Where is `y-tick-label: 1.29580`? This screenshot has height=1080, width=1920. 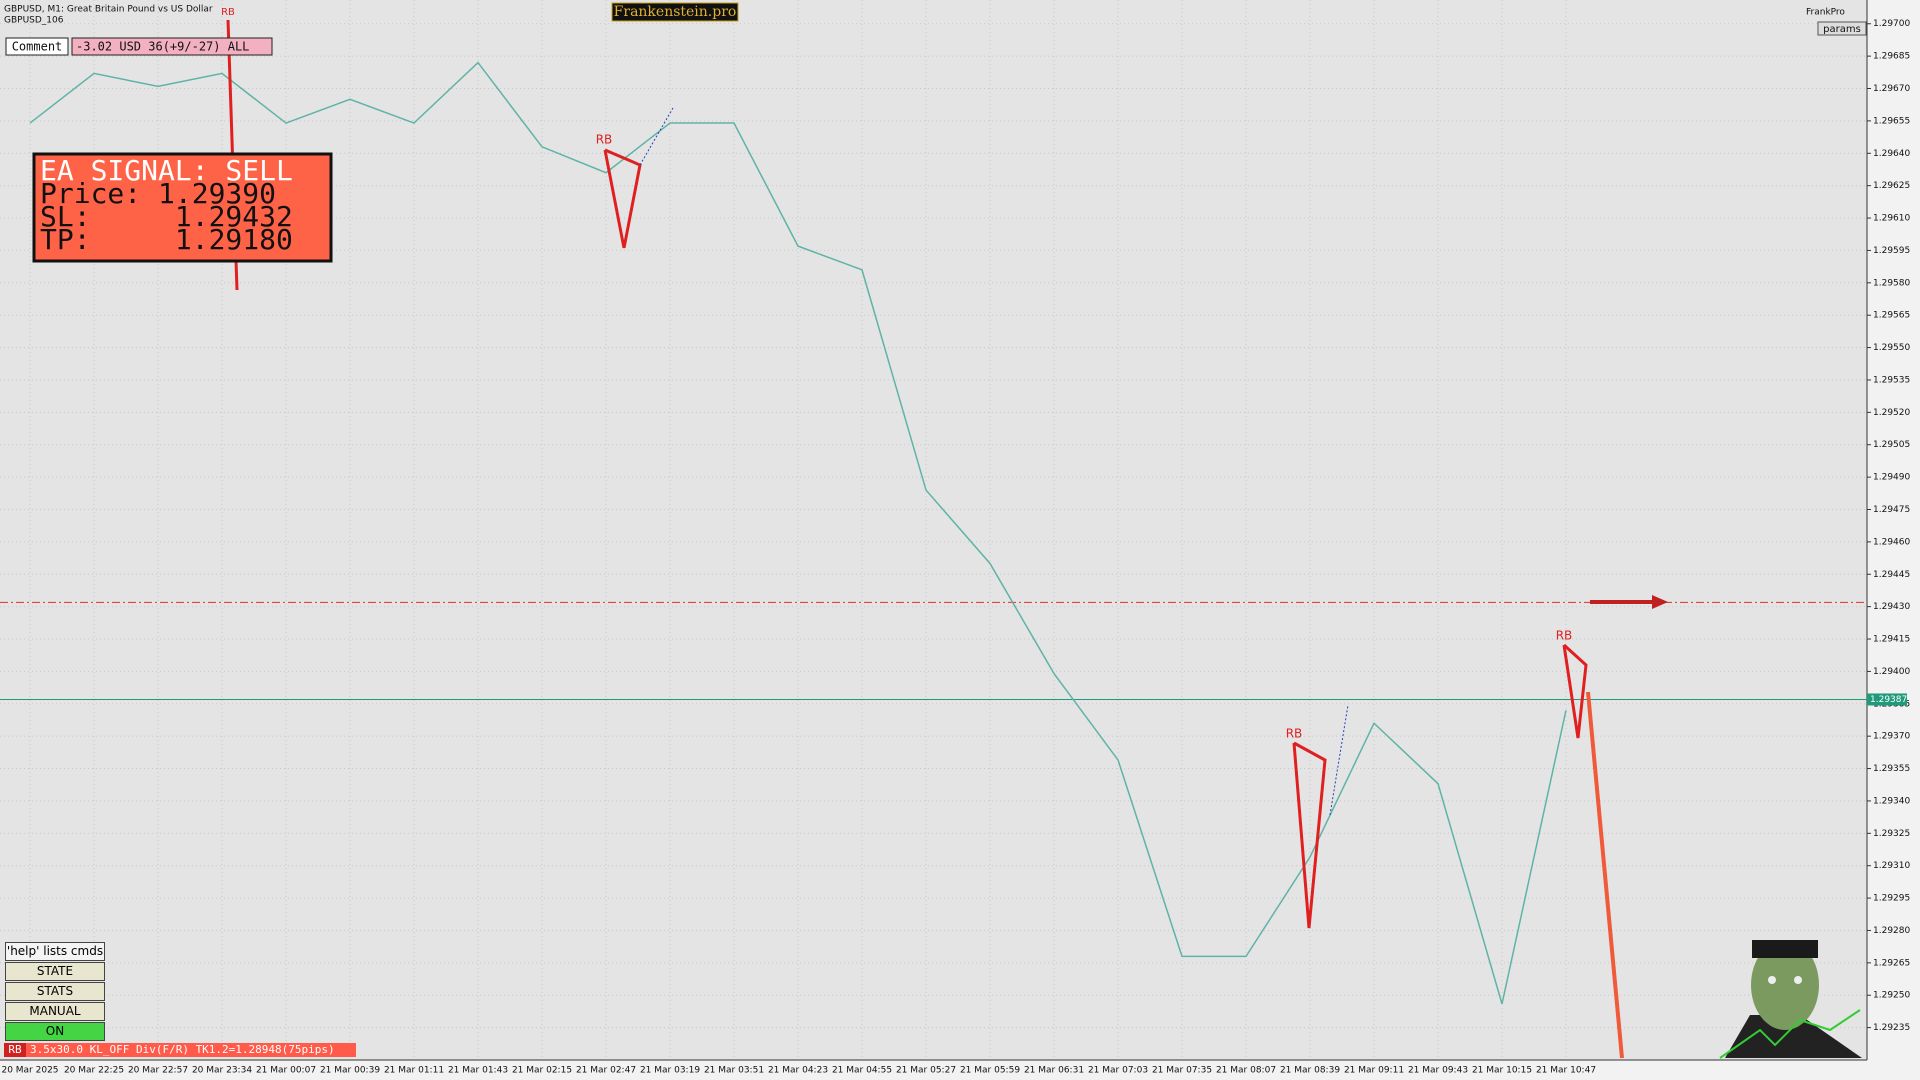
y-tick-label: 1.29580 is located at coordinates (1891, 283).